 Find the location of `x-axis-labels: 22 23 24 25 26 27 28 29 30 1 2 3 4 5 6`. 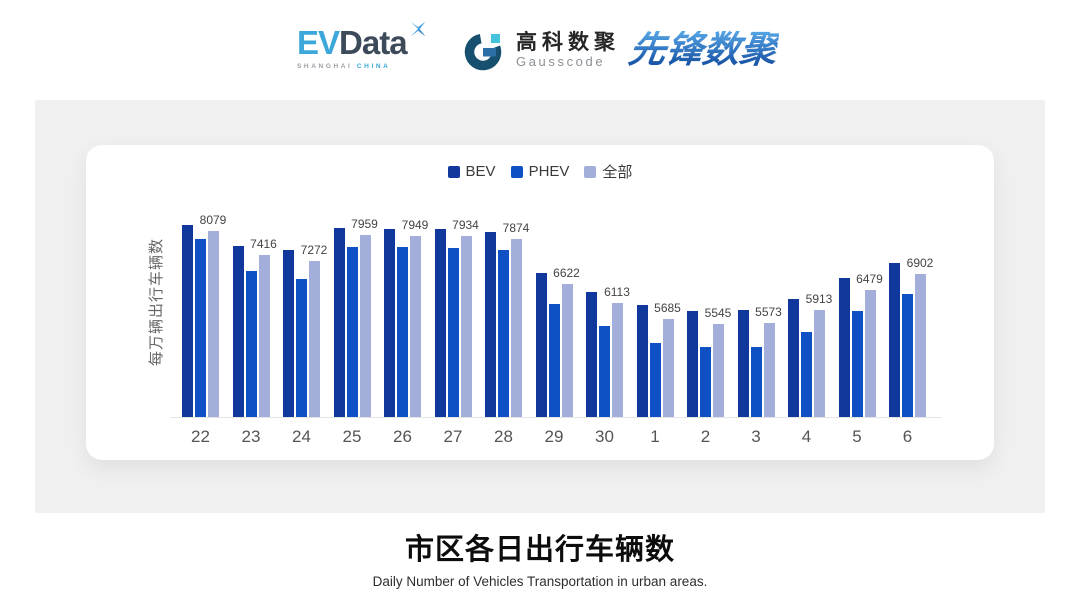

x-axis-labels: 22 23 24 25 26 27 28 29 30 1 2 3 4 5 6 is located at coordinates (554, 437).